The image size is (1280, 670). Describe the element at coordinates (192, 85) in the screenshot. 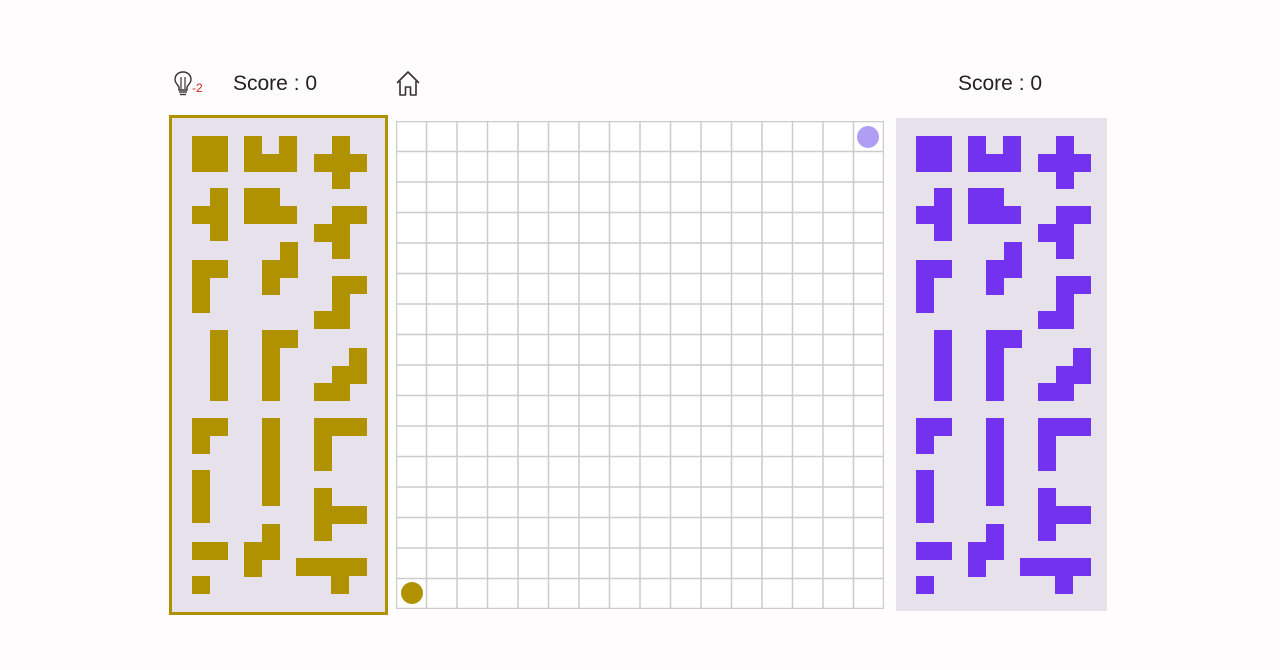

I see `hint-button: -2` at that location.